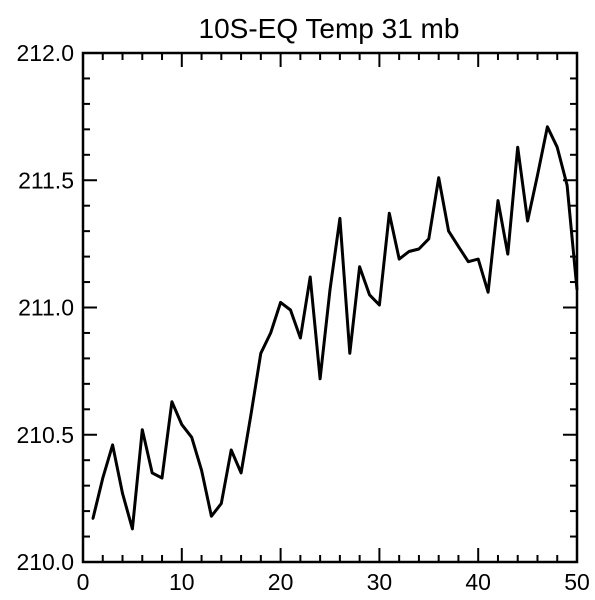  I want to click on y-tick-label: 212.0, so click(45, 53).